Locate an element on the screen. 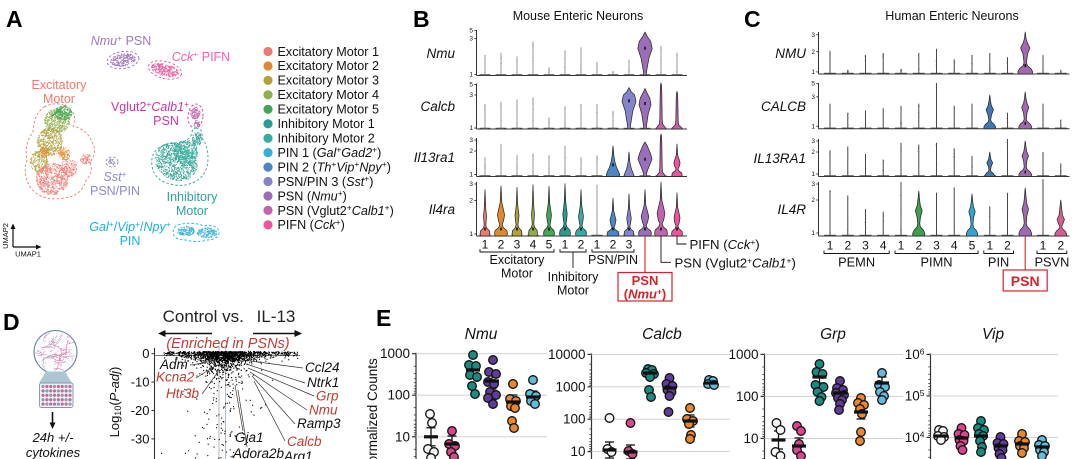 This screenshot has width=1080, height=459. svg-text: Cck+​ PIFN is located at coordinates (201, 56).